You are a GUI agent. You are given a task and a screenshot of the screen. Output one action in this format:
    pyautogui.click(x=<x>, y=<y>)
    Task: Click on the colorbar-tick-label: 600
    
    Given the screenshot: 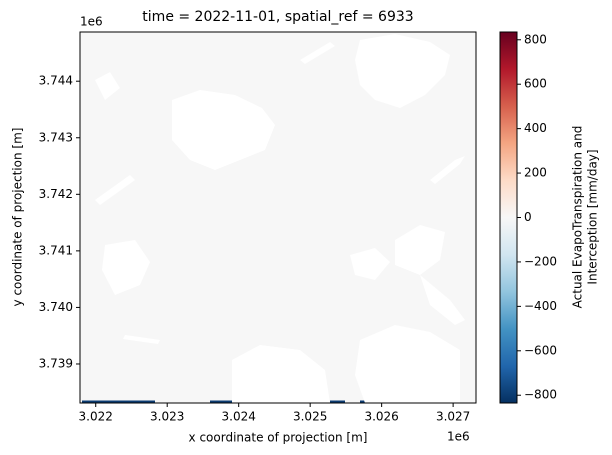 What is the action you would take?
    pyautogui.click(x=535, y=84)
    